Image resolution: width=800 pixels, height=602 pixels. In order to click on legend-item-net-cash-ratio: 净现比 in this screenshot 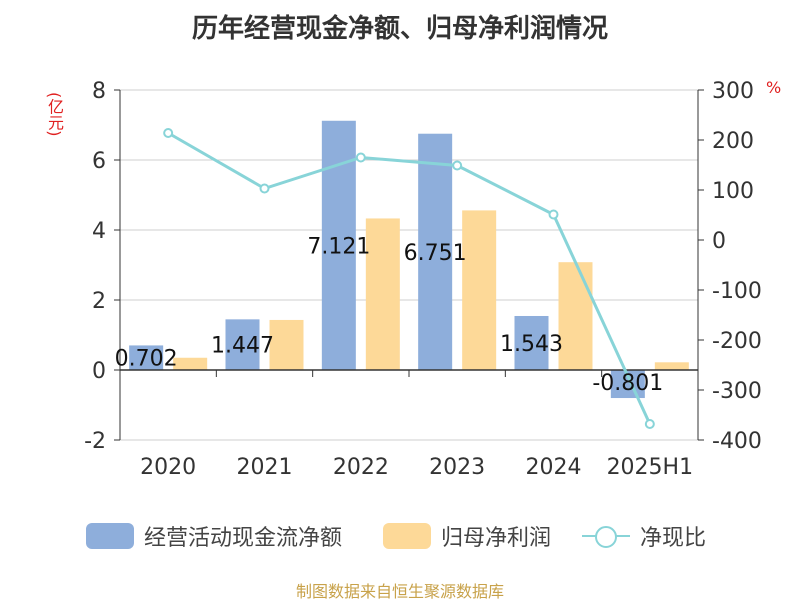, I will do `click(644, 536)`.